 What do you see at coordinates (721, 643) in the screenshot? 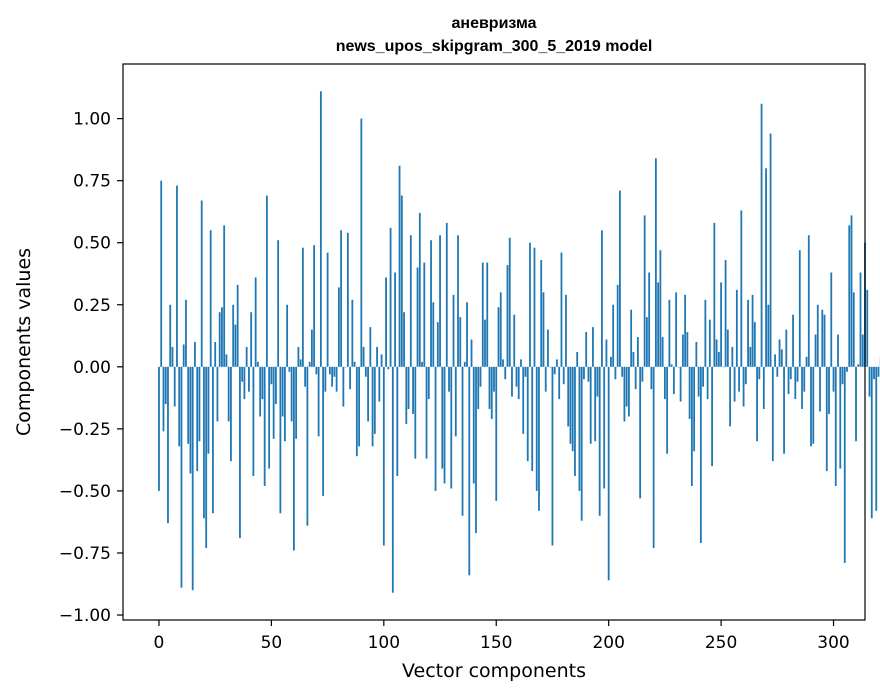
I see `x-tick-label: 250` at bounding box center [721, 643].